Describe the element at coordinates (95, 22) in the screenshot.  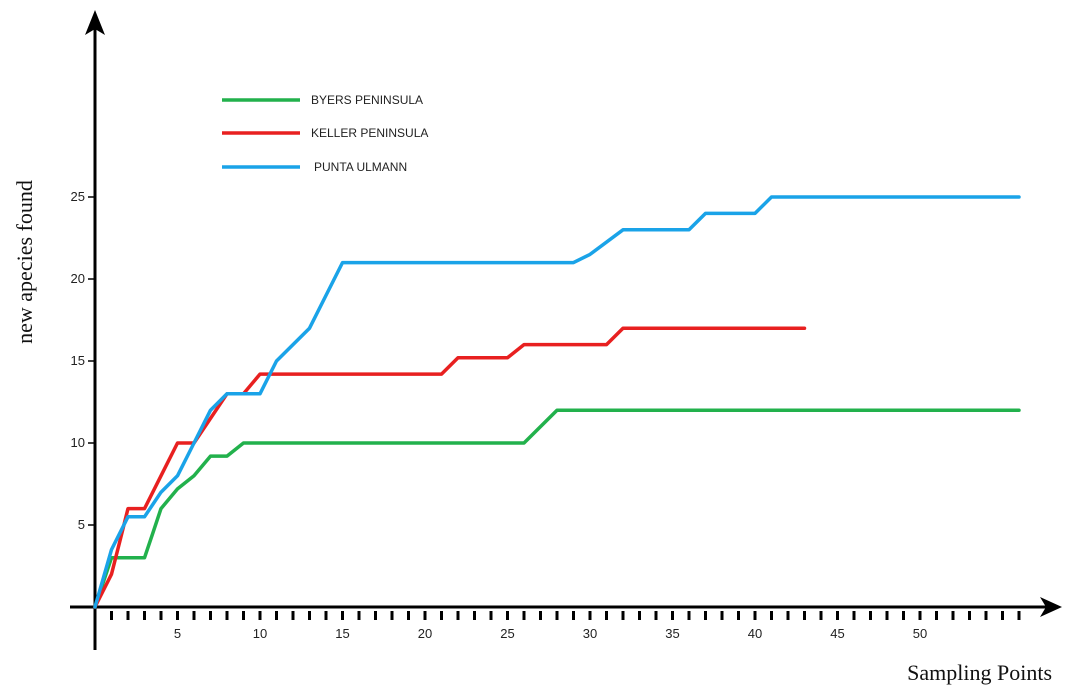
I see `y-axis-arrow-icon` at that location.